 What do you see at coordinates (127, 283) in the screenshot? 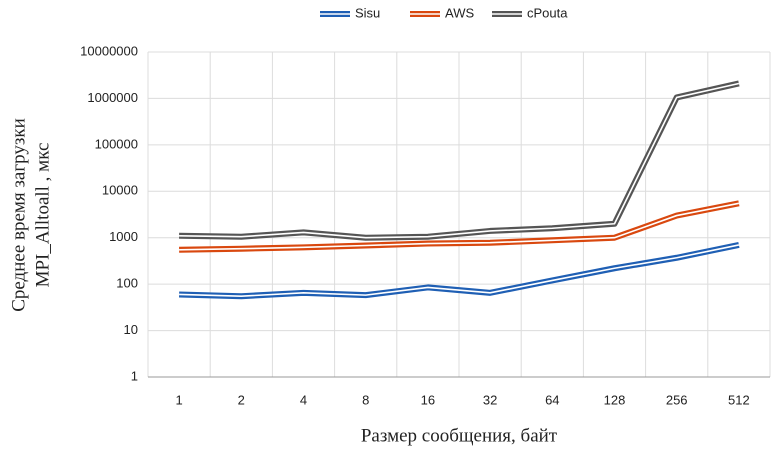
I see `y-tick-label: 100` at bounding box center [127, 283].